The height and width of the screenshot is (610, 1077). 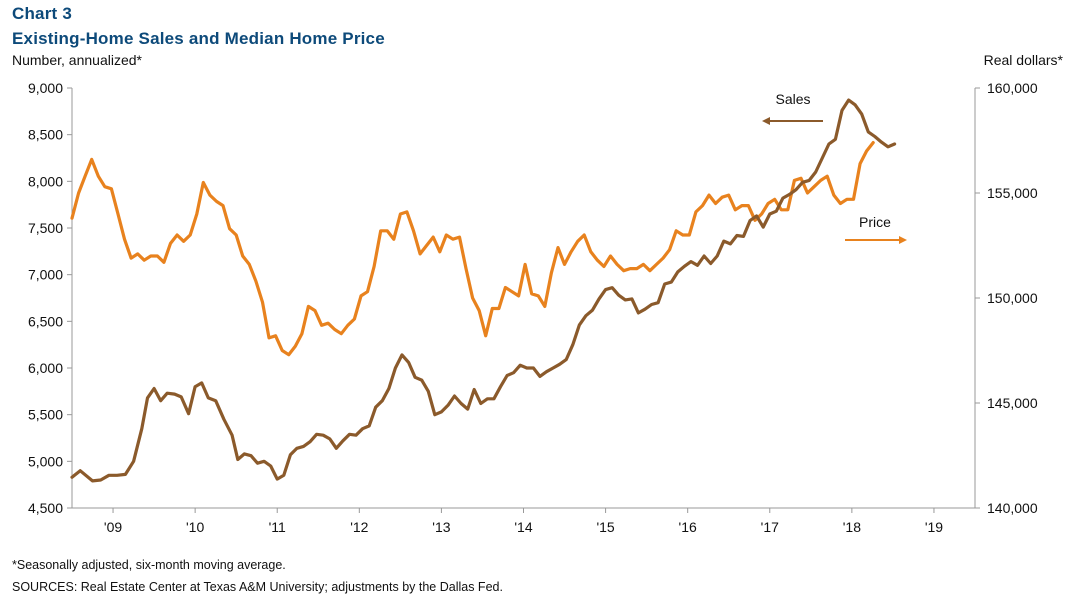 What do you see at coordinates (195, 527) in the screenshot?
I see `x-tick-label: '10` at bounding box center [195, 527].